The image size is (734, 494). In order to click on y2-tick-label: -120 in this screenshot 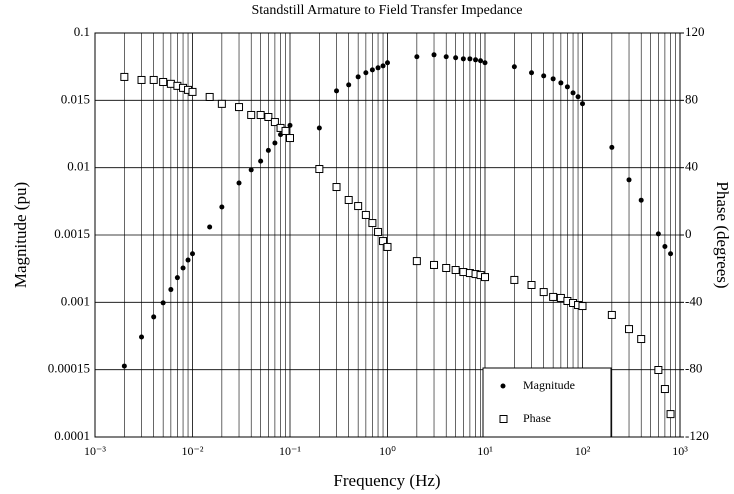, I will do `click(697, 435)`.